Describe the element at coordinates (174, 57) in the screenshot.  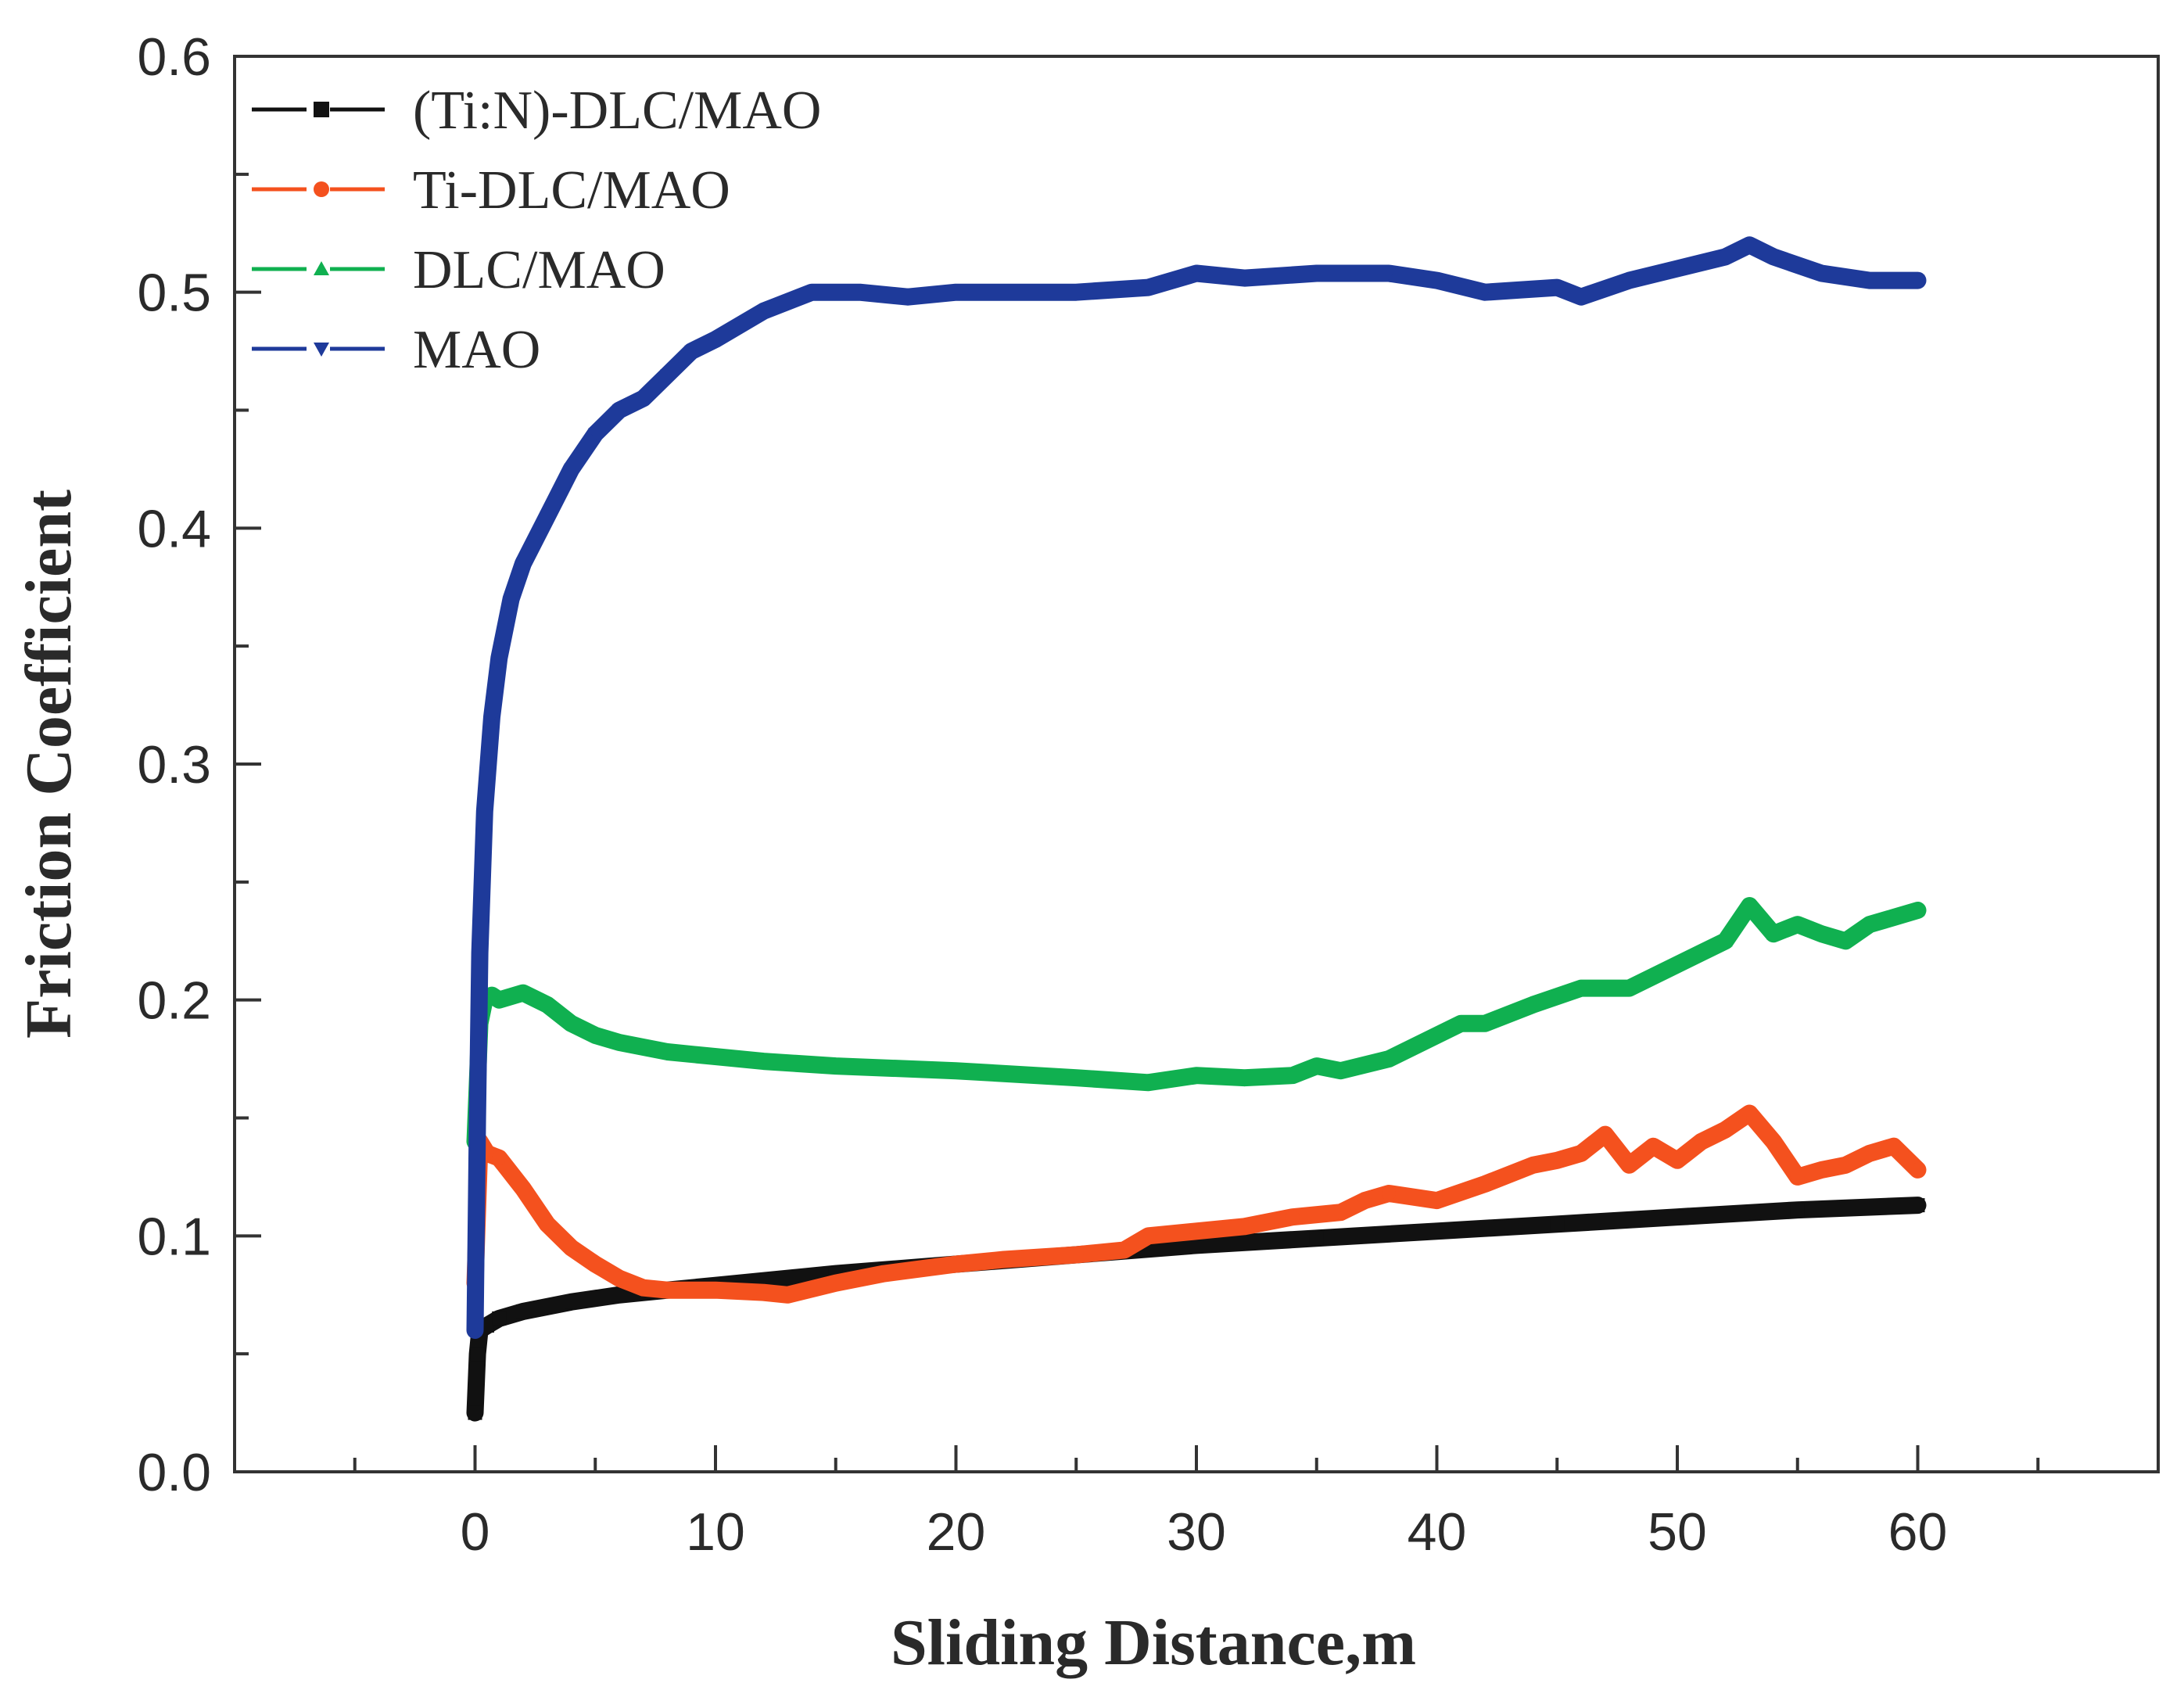
I see `y-tick-label: 0.6` at that location.